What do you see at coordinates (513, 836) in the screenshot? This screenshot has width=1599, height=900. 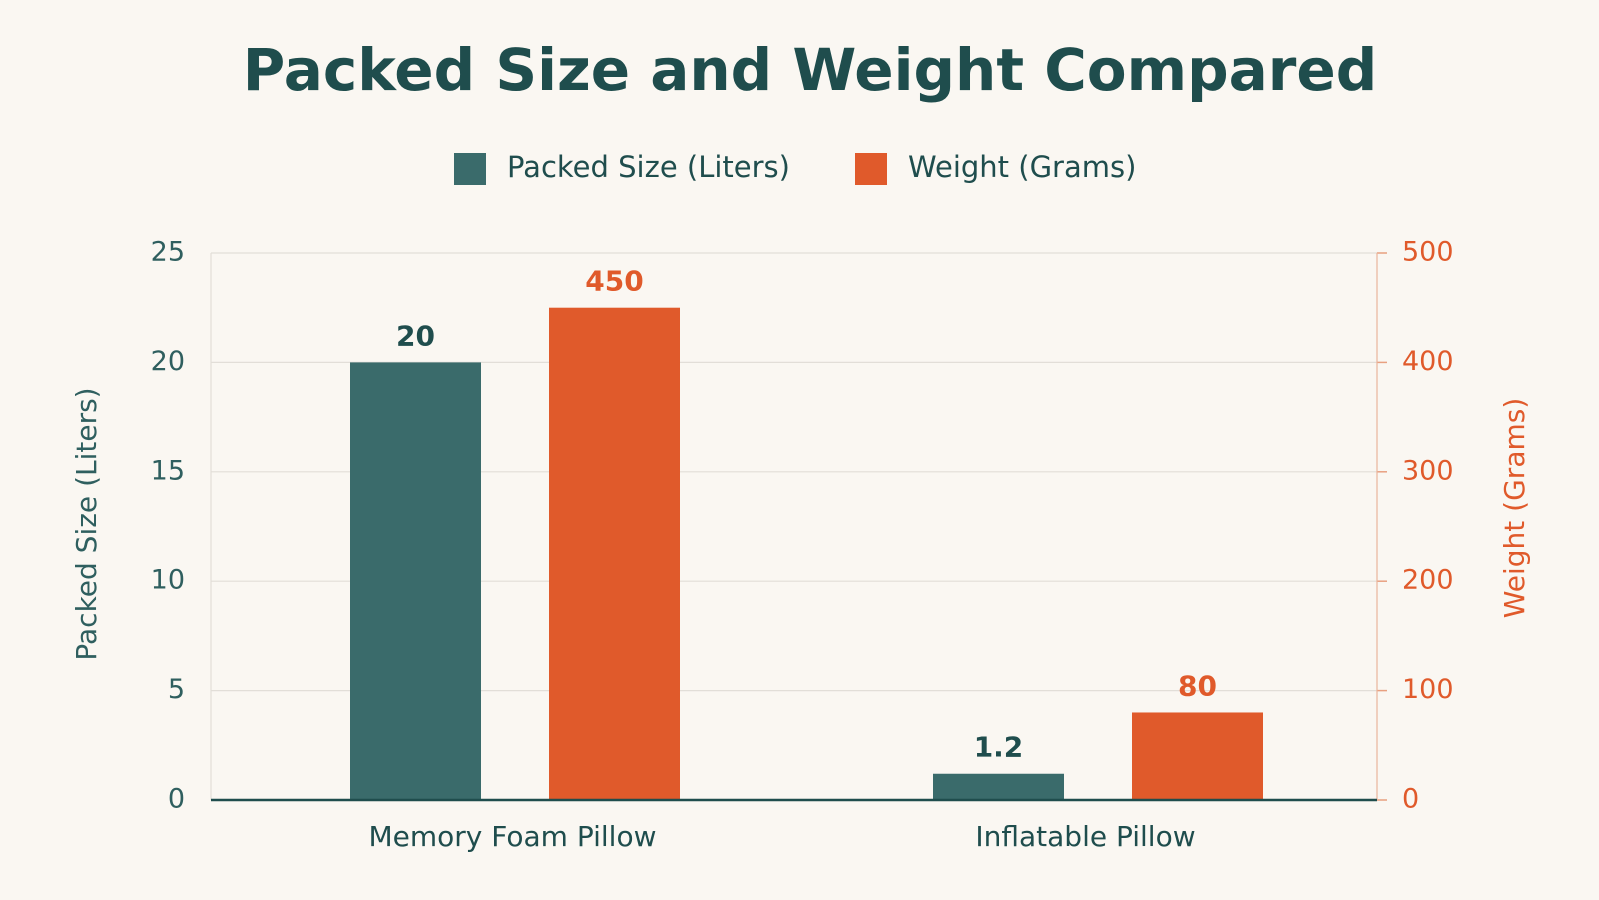 I see `x-tick-label: Memory Foam Pillow` at bounding box center [513, 836].